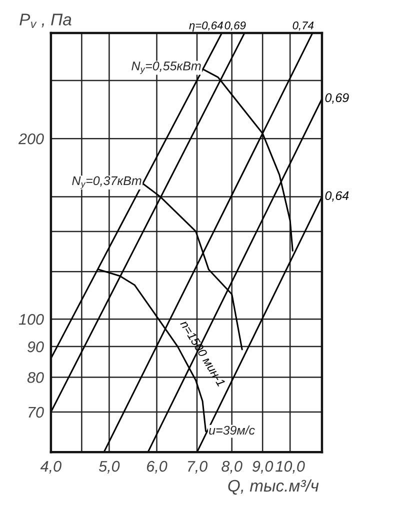 The width and height of the screenshot is (398, 515). I want to click on y-tick-label: 200, so click(31, 138).